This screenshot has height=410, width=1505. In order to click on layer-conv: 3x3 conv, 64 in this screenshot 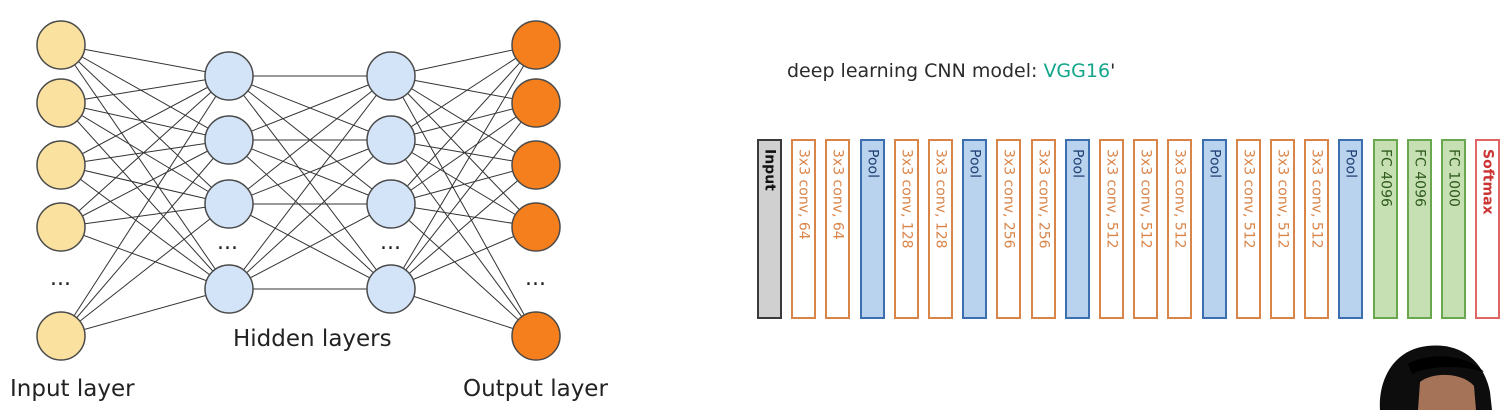, I will do `click(803, 229)`.